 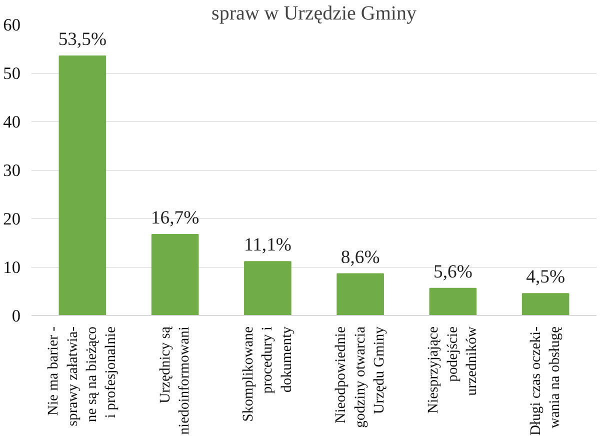 What do you see at coordinates (268, 245) in the screenshot?
I see `data-label: 11,1%` at bounding box center [268, 245].